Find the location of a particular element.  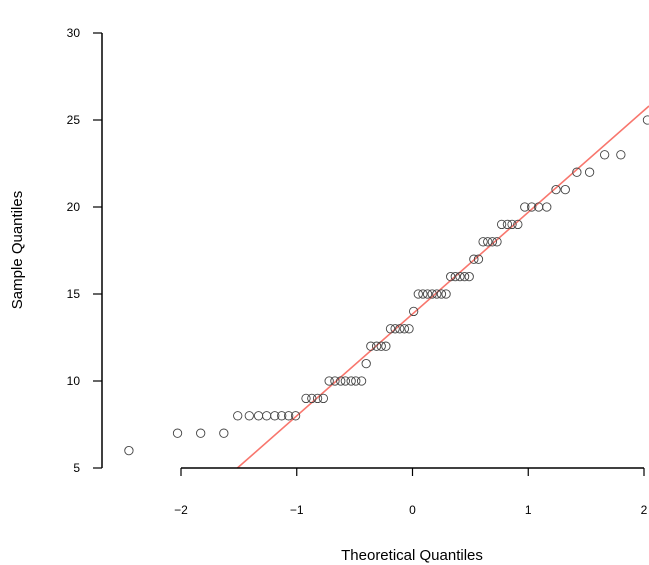

x-tick-label: −2 is located at coordinates (181, 510).